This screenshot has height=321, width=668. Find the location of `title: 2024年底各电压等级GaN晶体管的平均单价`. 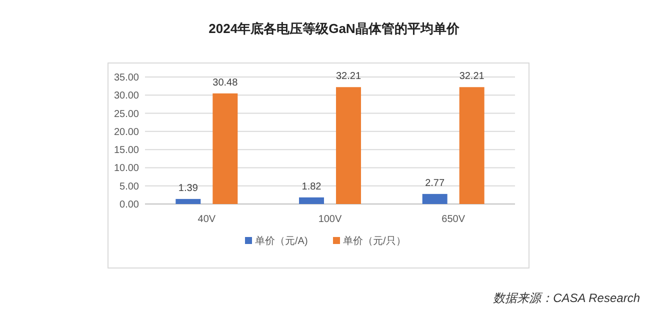

title: 2024年底各电压等级GaN晶体管的平均单价 is located at coordinates (334, 28).